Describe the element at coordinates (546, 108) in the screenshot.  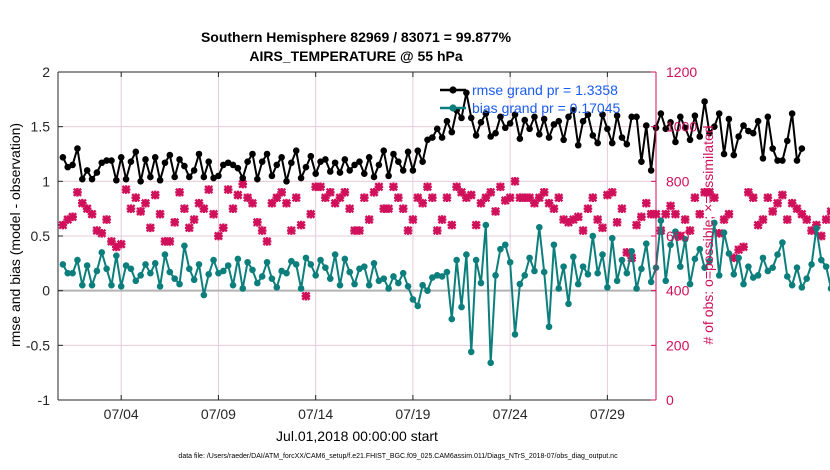
I see `legend-bias-label: bias grand pr = 0.17045` at that location.